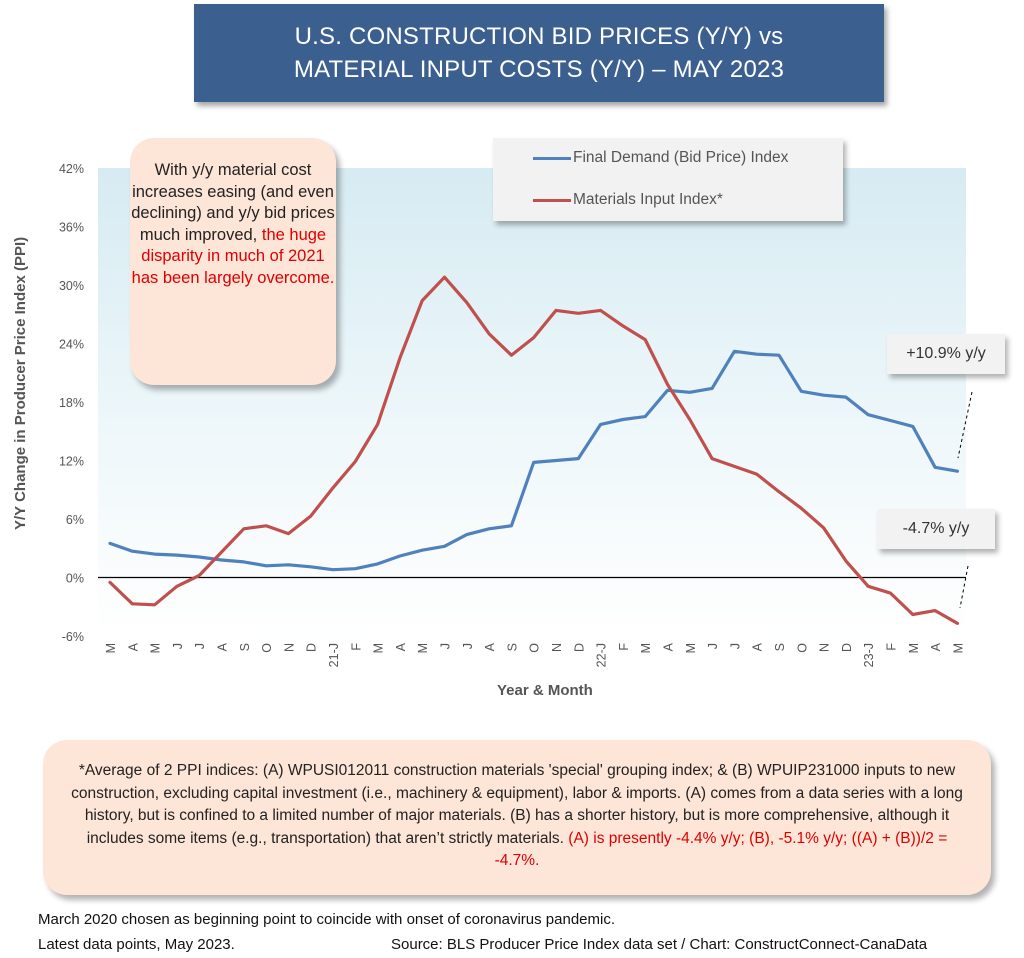  Describe the element at coordinates (936, 529) in the screenshot. I see `materials-latest-tag: -4.7% y/y` at that location.